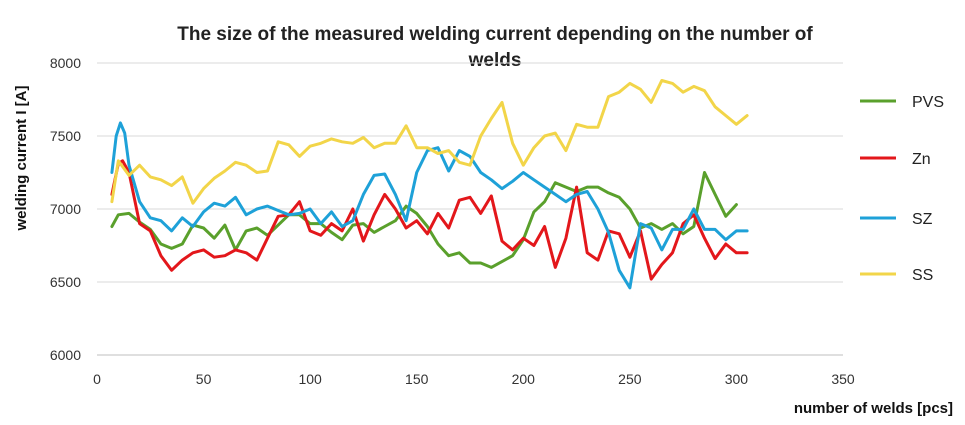 The width and height of the screenshot is (965, 425). Describe the element at coordinates (21, 158) in the screenshot. I see `y-axis-label: welding current I [A]` at that location.